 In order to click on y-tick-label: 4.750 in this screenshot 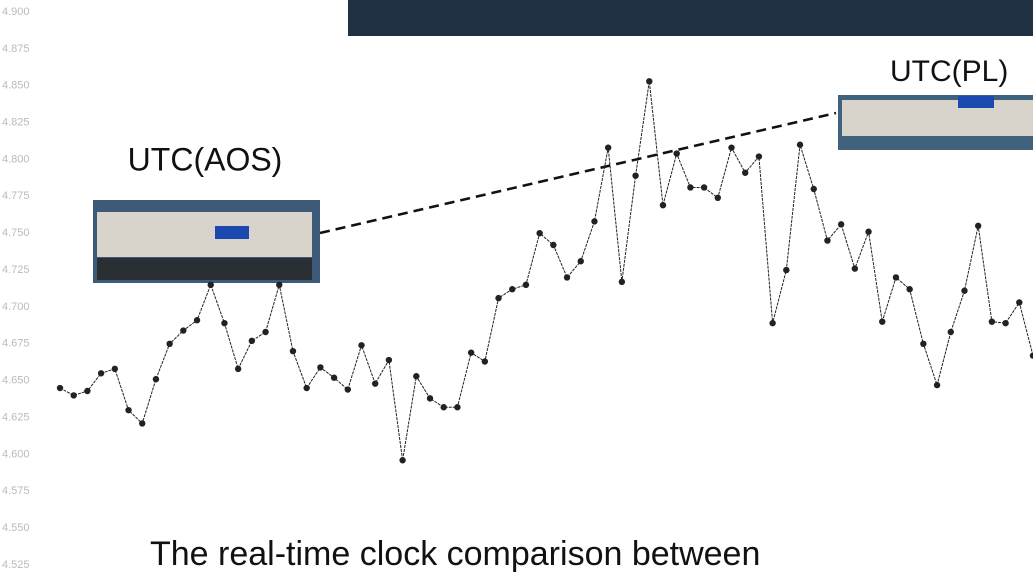, I will do `click(16, 233)`.